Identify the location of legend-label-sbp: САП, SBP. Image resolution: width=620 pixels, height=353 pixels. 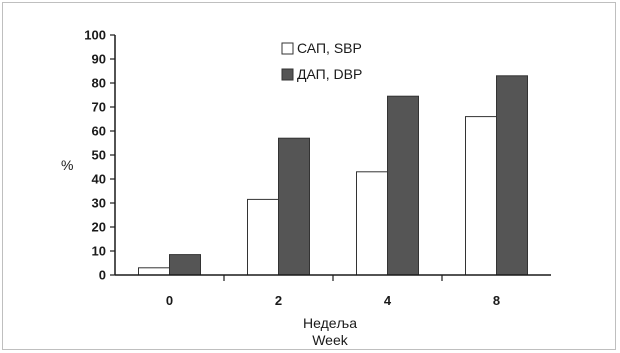
(329, 48).